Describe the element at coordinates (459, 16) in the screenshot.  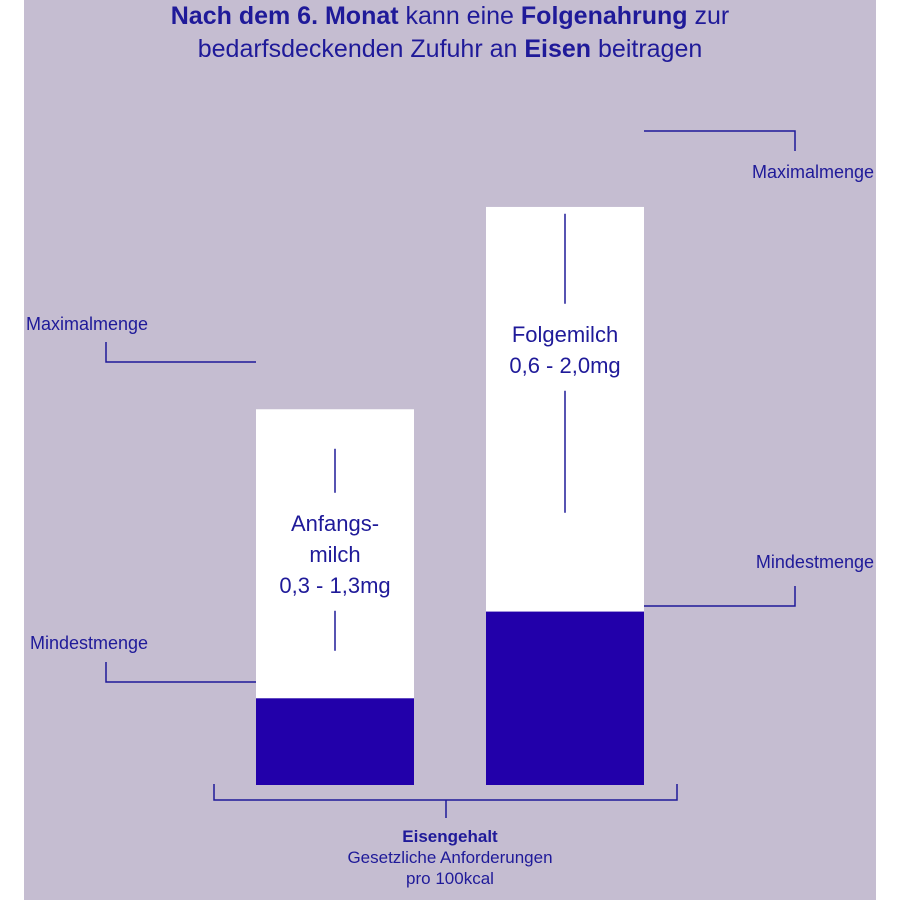
I see `title-fragment: kann eine` at that location.